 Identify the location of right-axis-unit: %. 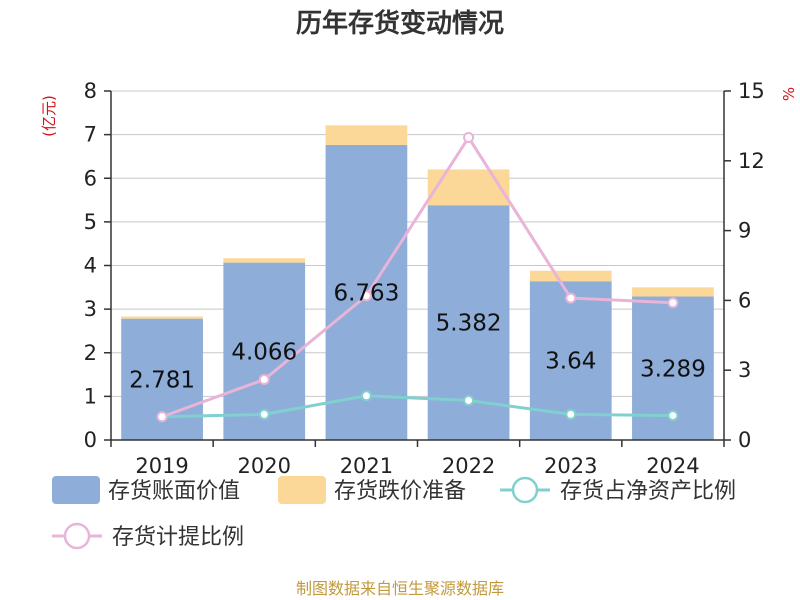
(789, 94).